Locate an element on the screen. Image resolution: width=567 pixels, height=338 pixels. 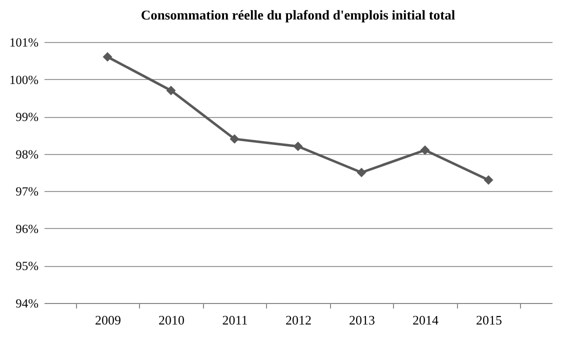
x-tick-label: 2014 is located at coordinates (425, 320).